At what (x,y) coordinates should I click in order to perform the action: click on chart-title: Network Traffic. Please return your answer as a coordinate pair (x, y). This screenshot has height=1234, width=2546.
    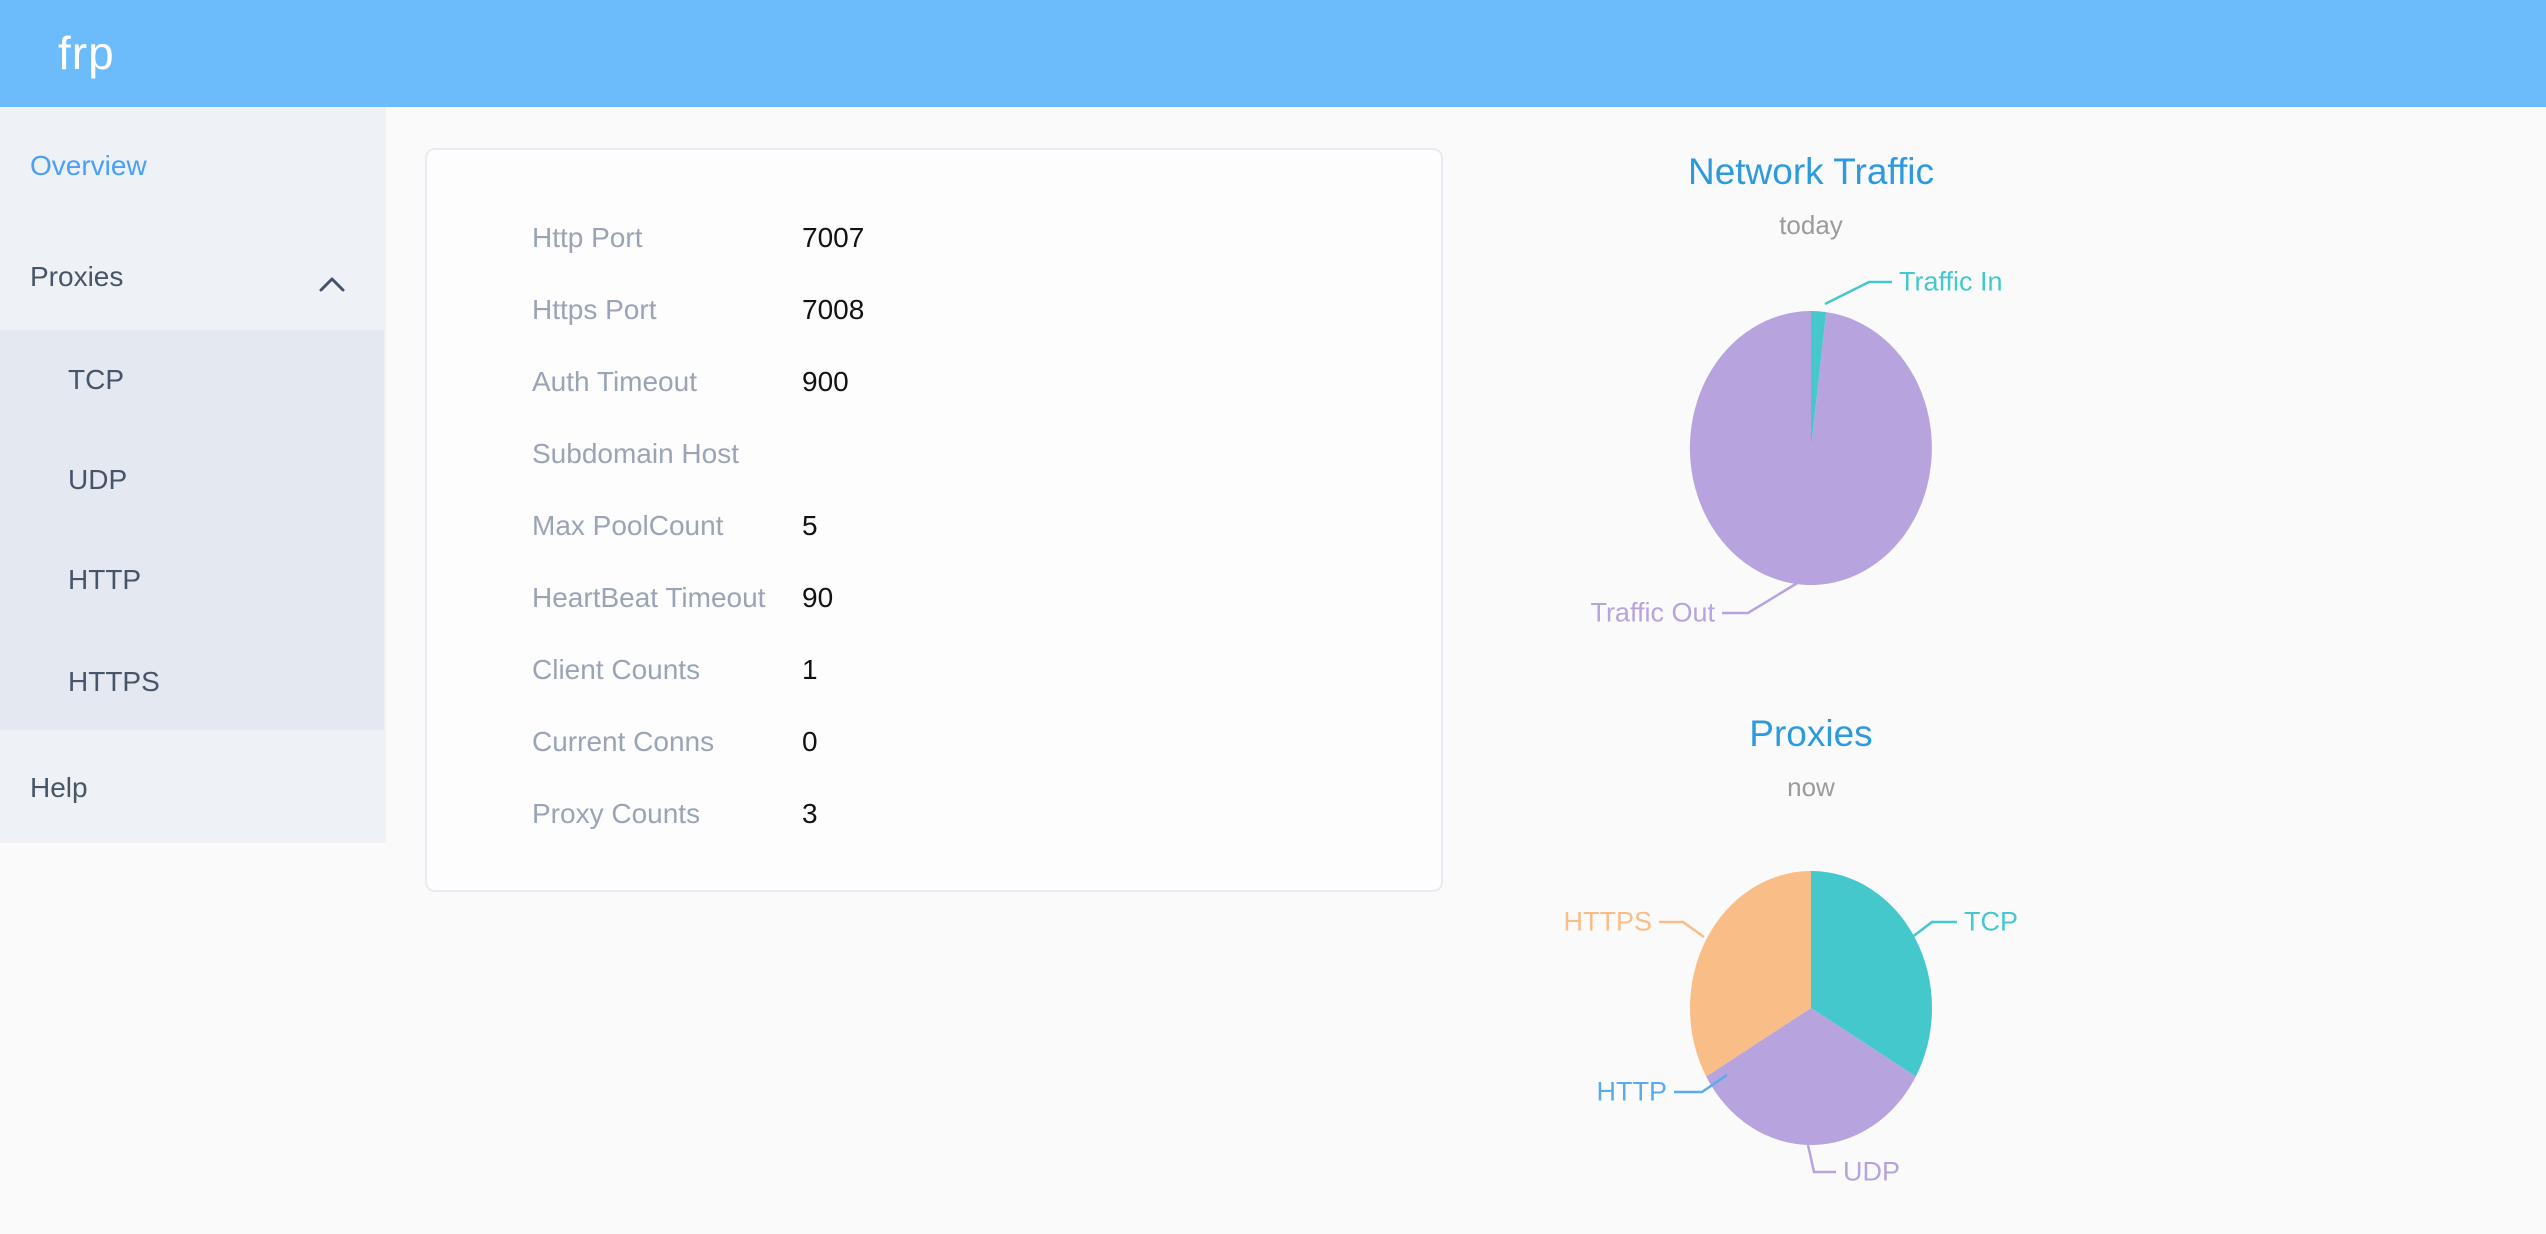
    Looking at the image, I should click on (1811, 171).